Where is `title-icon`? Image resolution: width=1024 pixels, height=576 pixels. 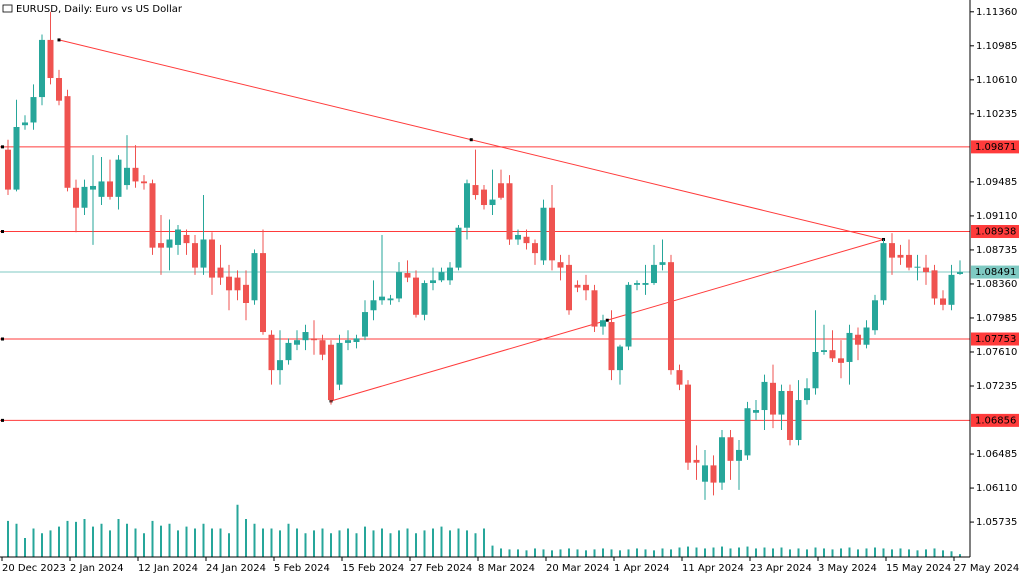 title-icon is located at coordinates (7, 8).